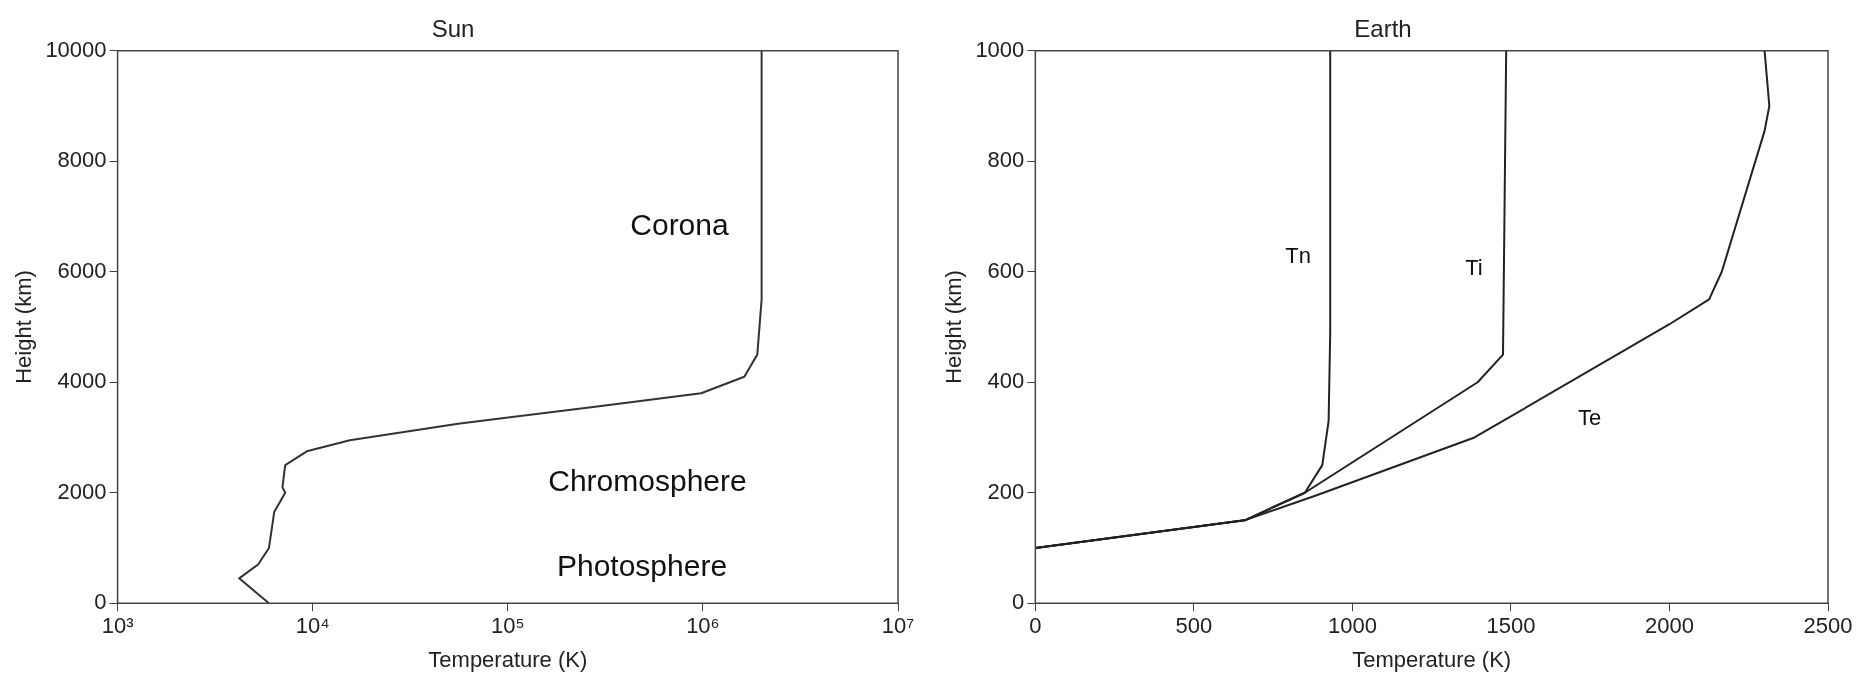 The width and height of the screenshot is (1874, 692). What do you see at coordinates (117, 626) in the screenshot?
I see `x-tick-label: 10³` at bounding box center [117, 626].